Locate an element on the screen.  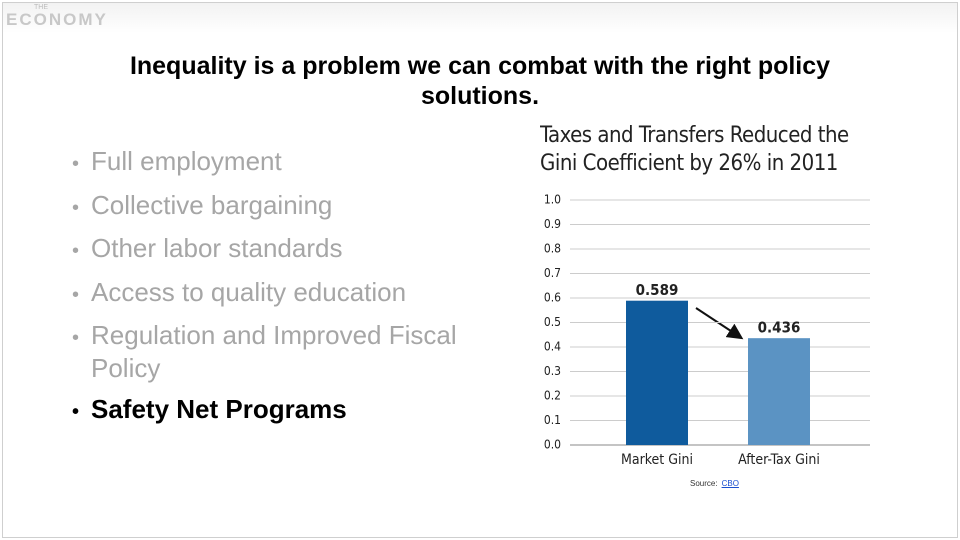
y-tick-label: 0.9 is located at coordinates (552, 224).